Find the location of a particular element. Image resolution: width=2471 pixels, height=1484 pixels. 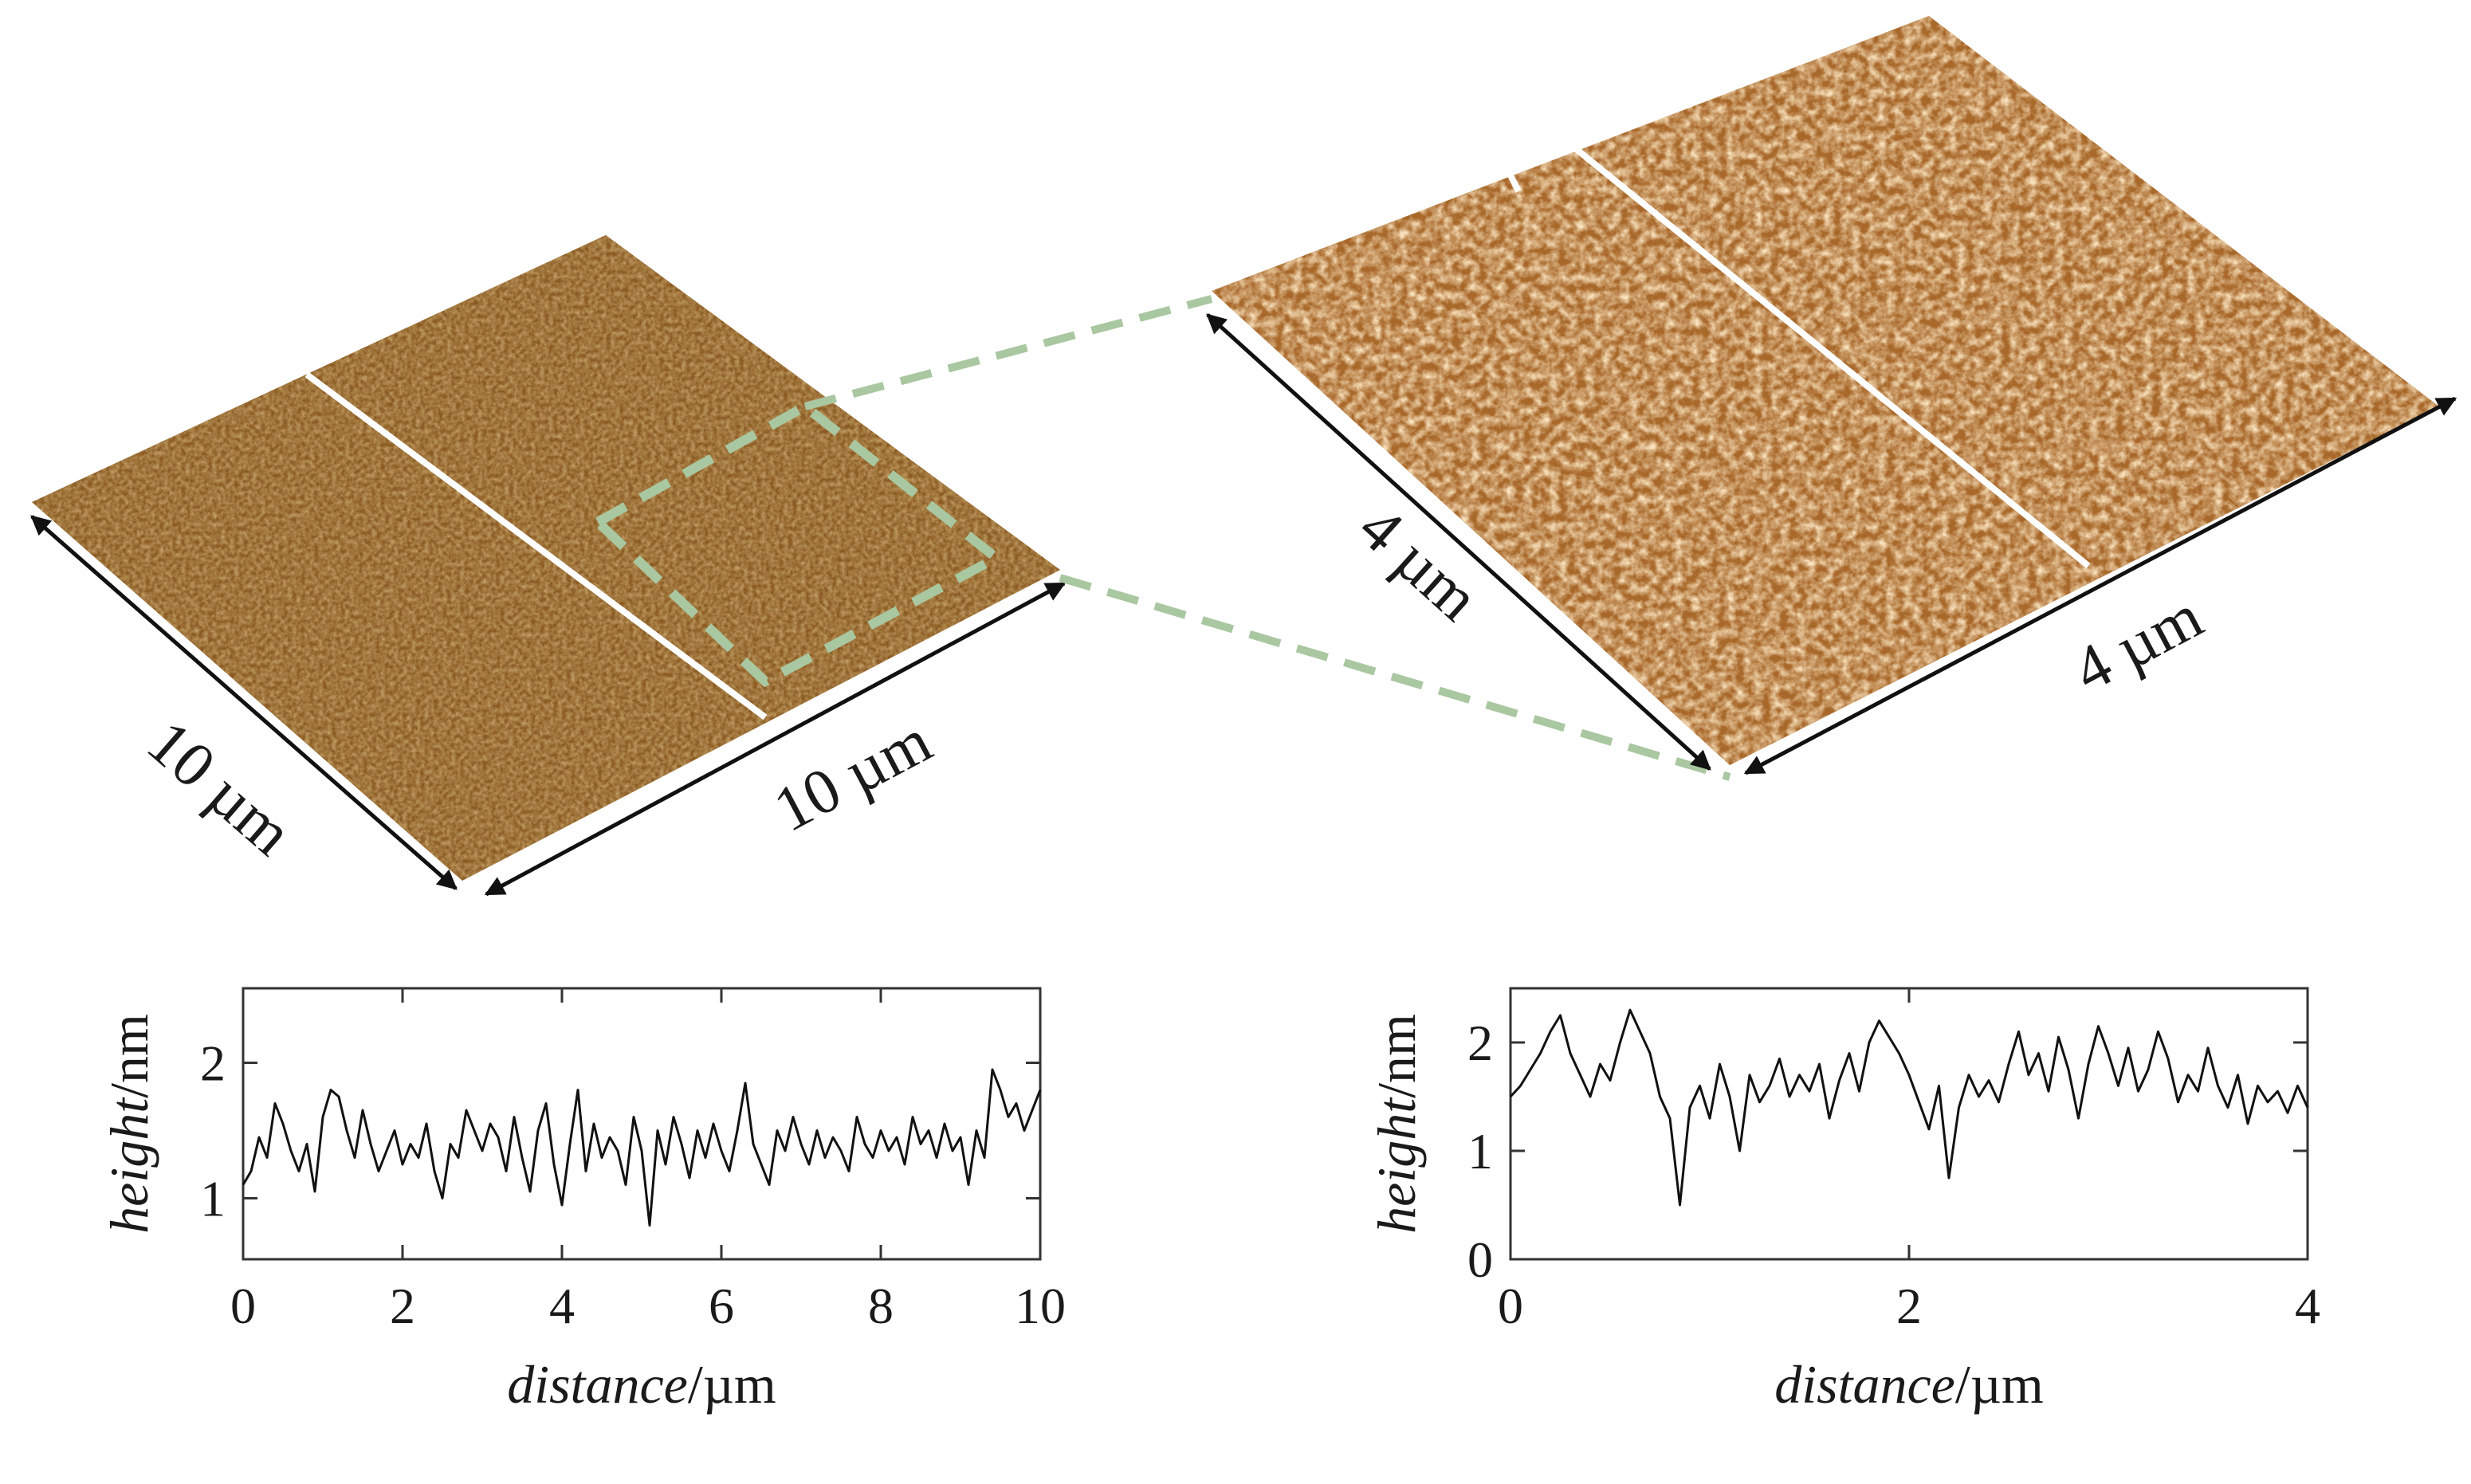

height-profile-chart-zoom: 0 2 4 0 1 2 distance/µm height/nm is located at coordinates (1843, 1201).